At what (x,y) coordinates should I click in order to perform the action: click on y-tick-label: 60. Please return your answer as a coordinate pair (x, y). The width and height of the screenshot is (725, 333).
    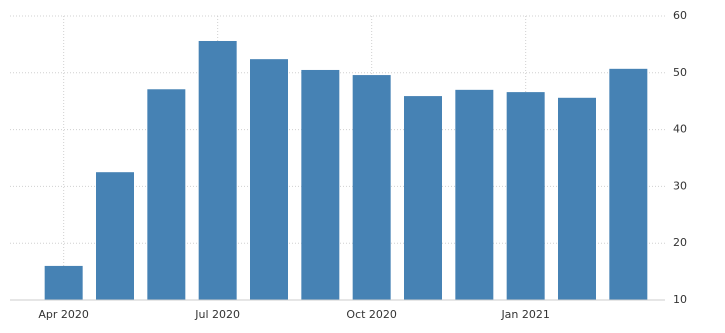
    Looking at the image, I should click on (680, 15).